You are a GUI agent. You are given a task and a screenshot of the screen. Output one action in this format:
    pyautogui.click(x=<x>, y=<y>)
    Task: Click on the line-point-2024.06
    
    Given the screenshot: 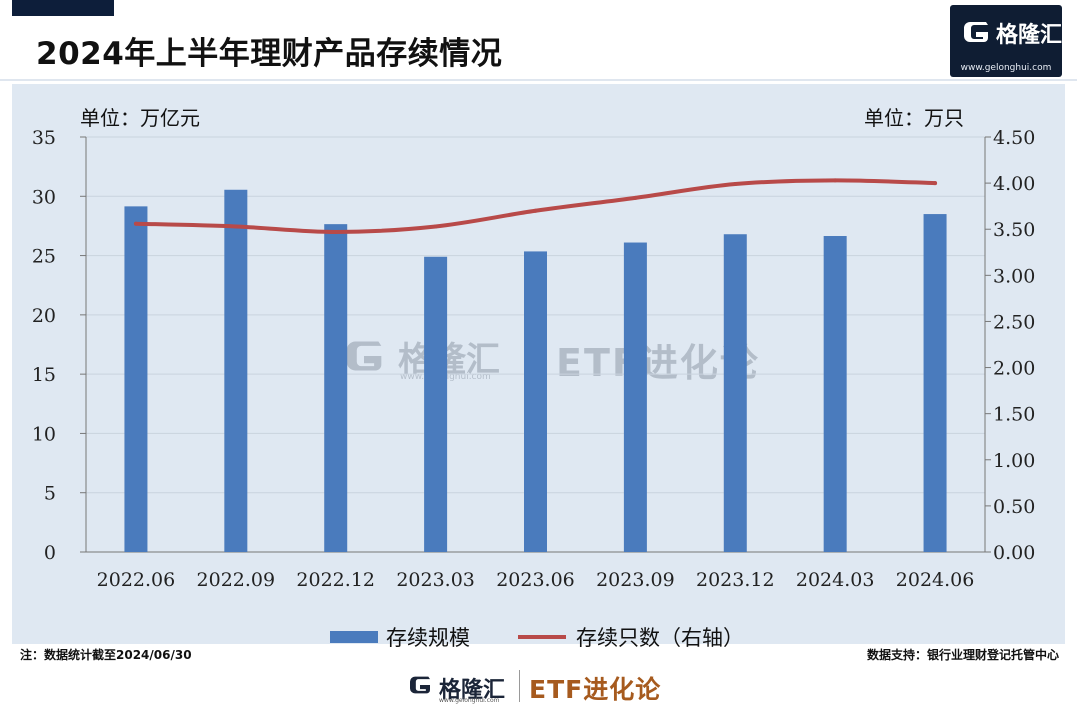 What is the action you would take?
    pyautogui.click(x=935, y=183)
    